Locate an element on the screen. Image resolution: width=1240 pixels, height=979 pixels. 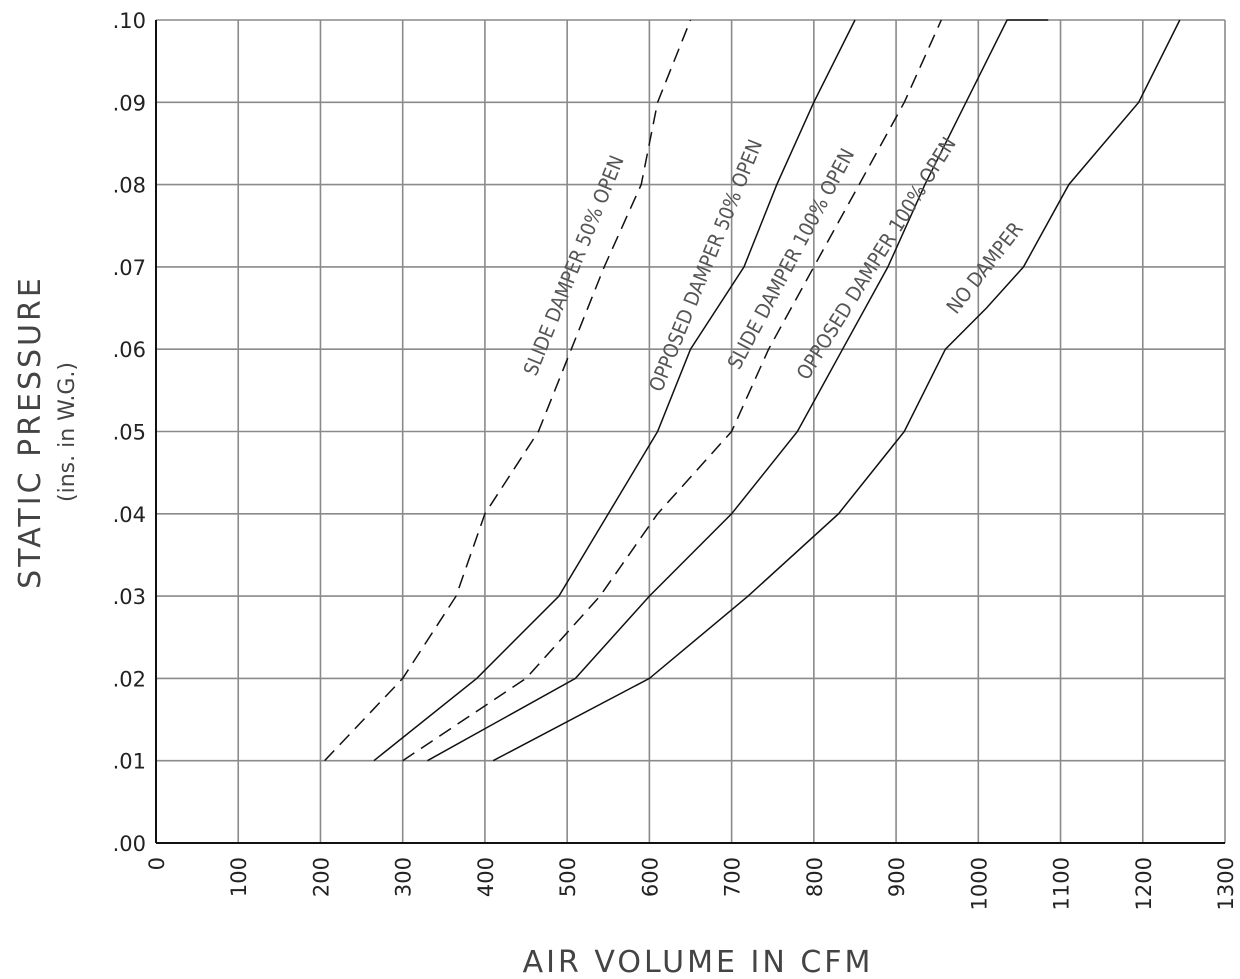
x-tick-label: 800 is located at coordinates (815, 877).